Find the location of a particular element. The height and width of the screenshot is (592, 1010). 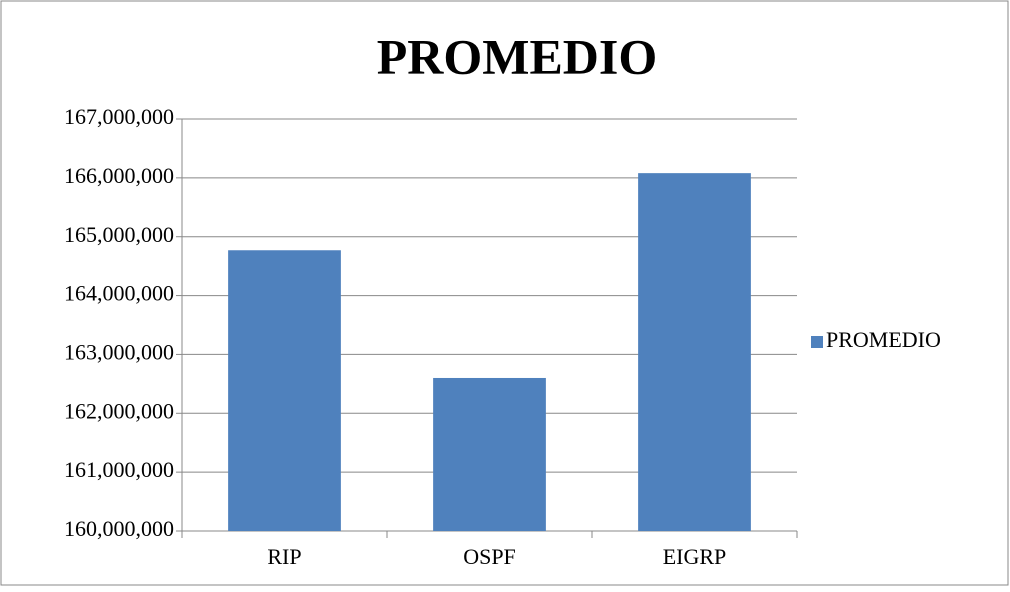

x-tick-label: RIP is located at coordinates (284, 556).